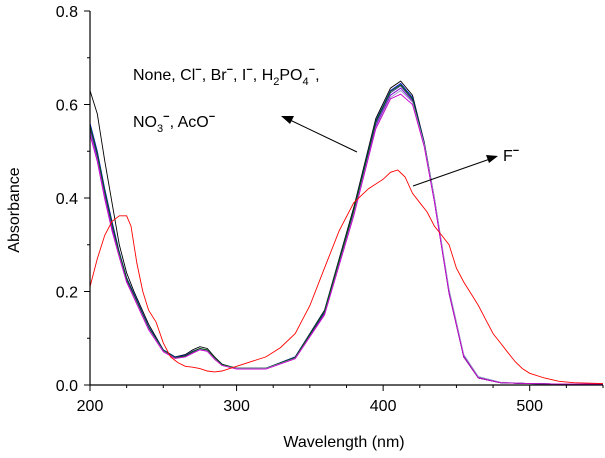 Image resolution: width=605 pixels, height=458 pixels. Describe the element at coordinates (67, 199) in the screenshot. I see `y-tick-label: 0.4` at that location.